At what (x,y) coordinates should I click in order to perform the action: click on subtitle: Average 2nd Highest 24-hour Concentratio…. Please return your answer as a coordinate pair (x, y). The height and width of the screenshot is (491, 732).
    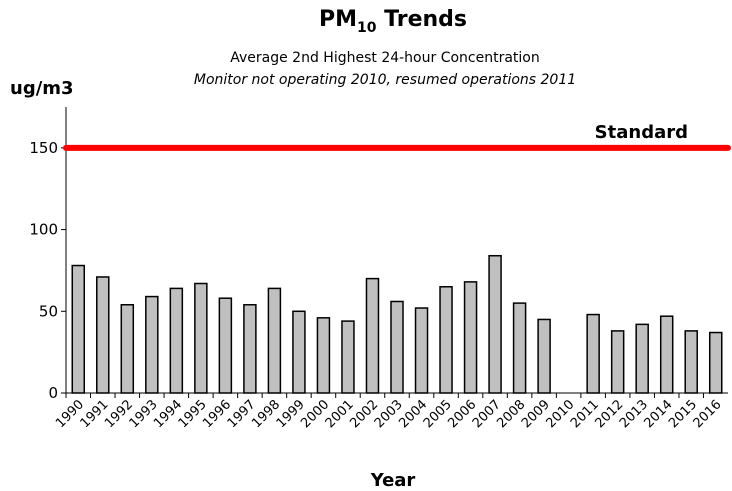
    Looking at the image, I should click on (385, 58).